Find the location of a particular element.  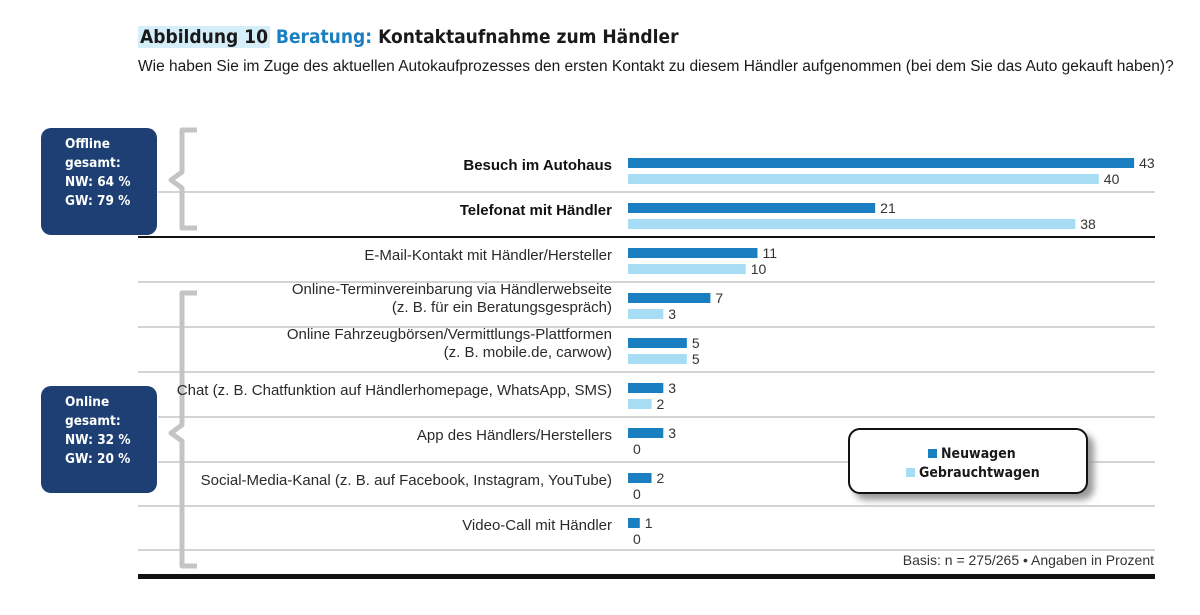

value-label-neuwagen: 21 is located at coordinates (888, 208).